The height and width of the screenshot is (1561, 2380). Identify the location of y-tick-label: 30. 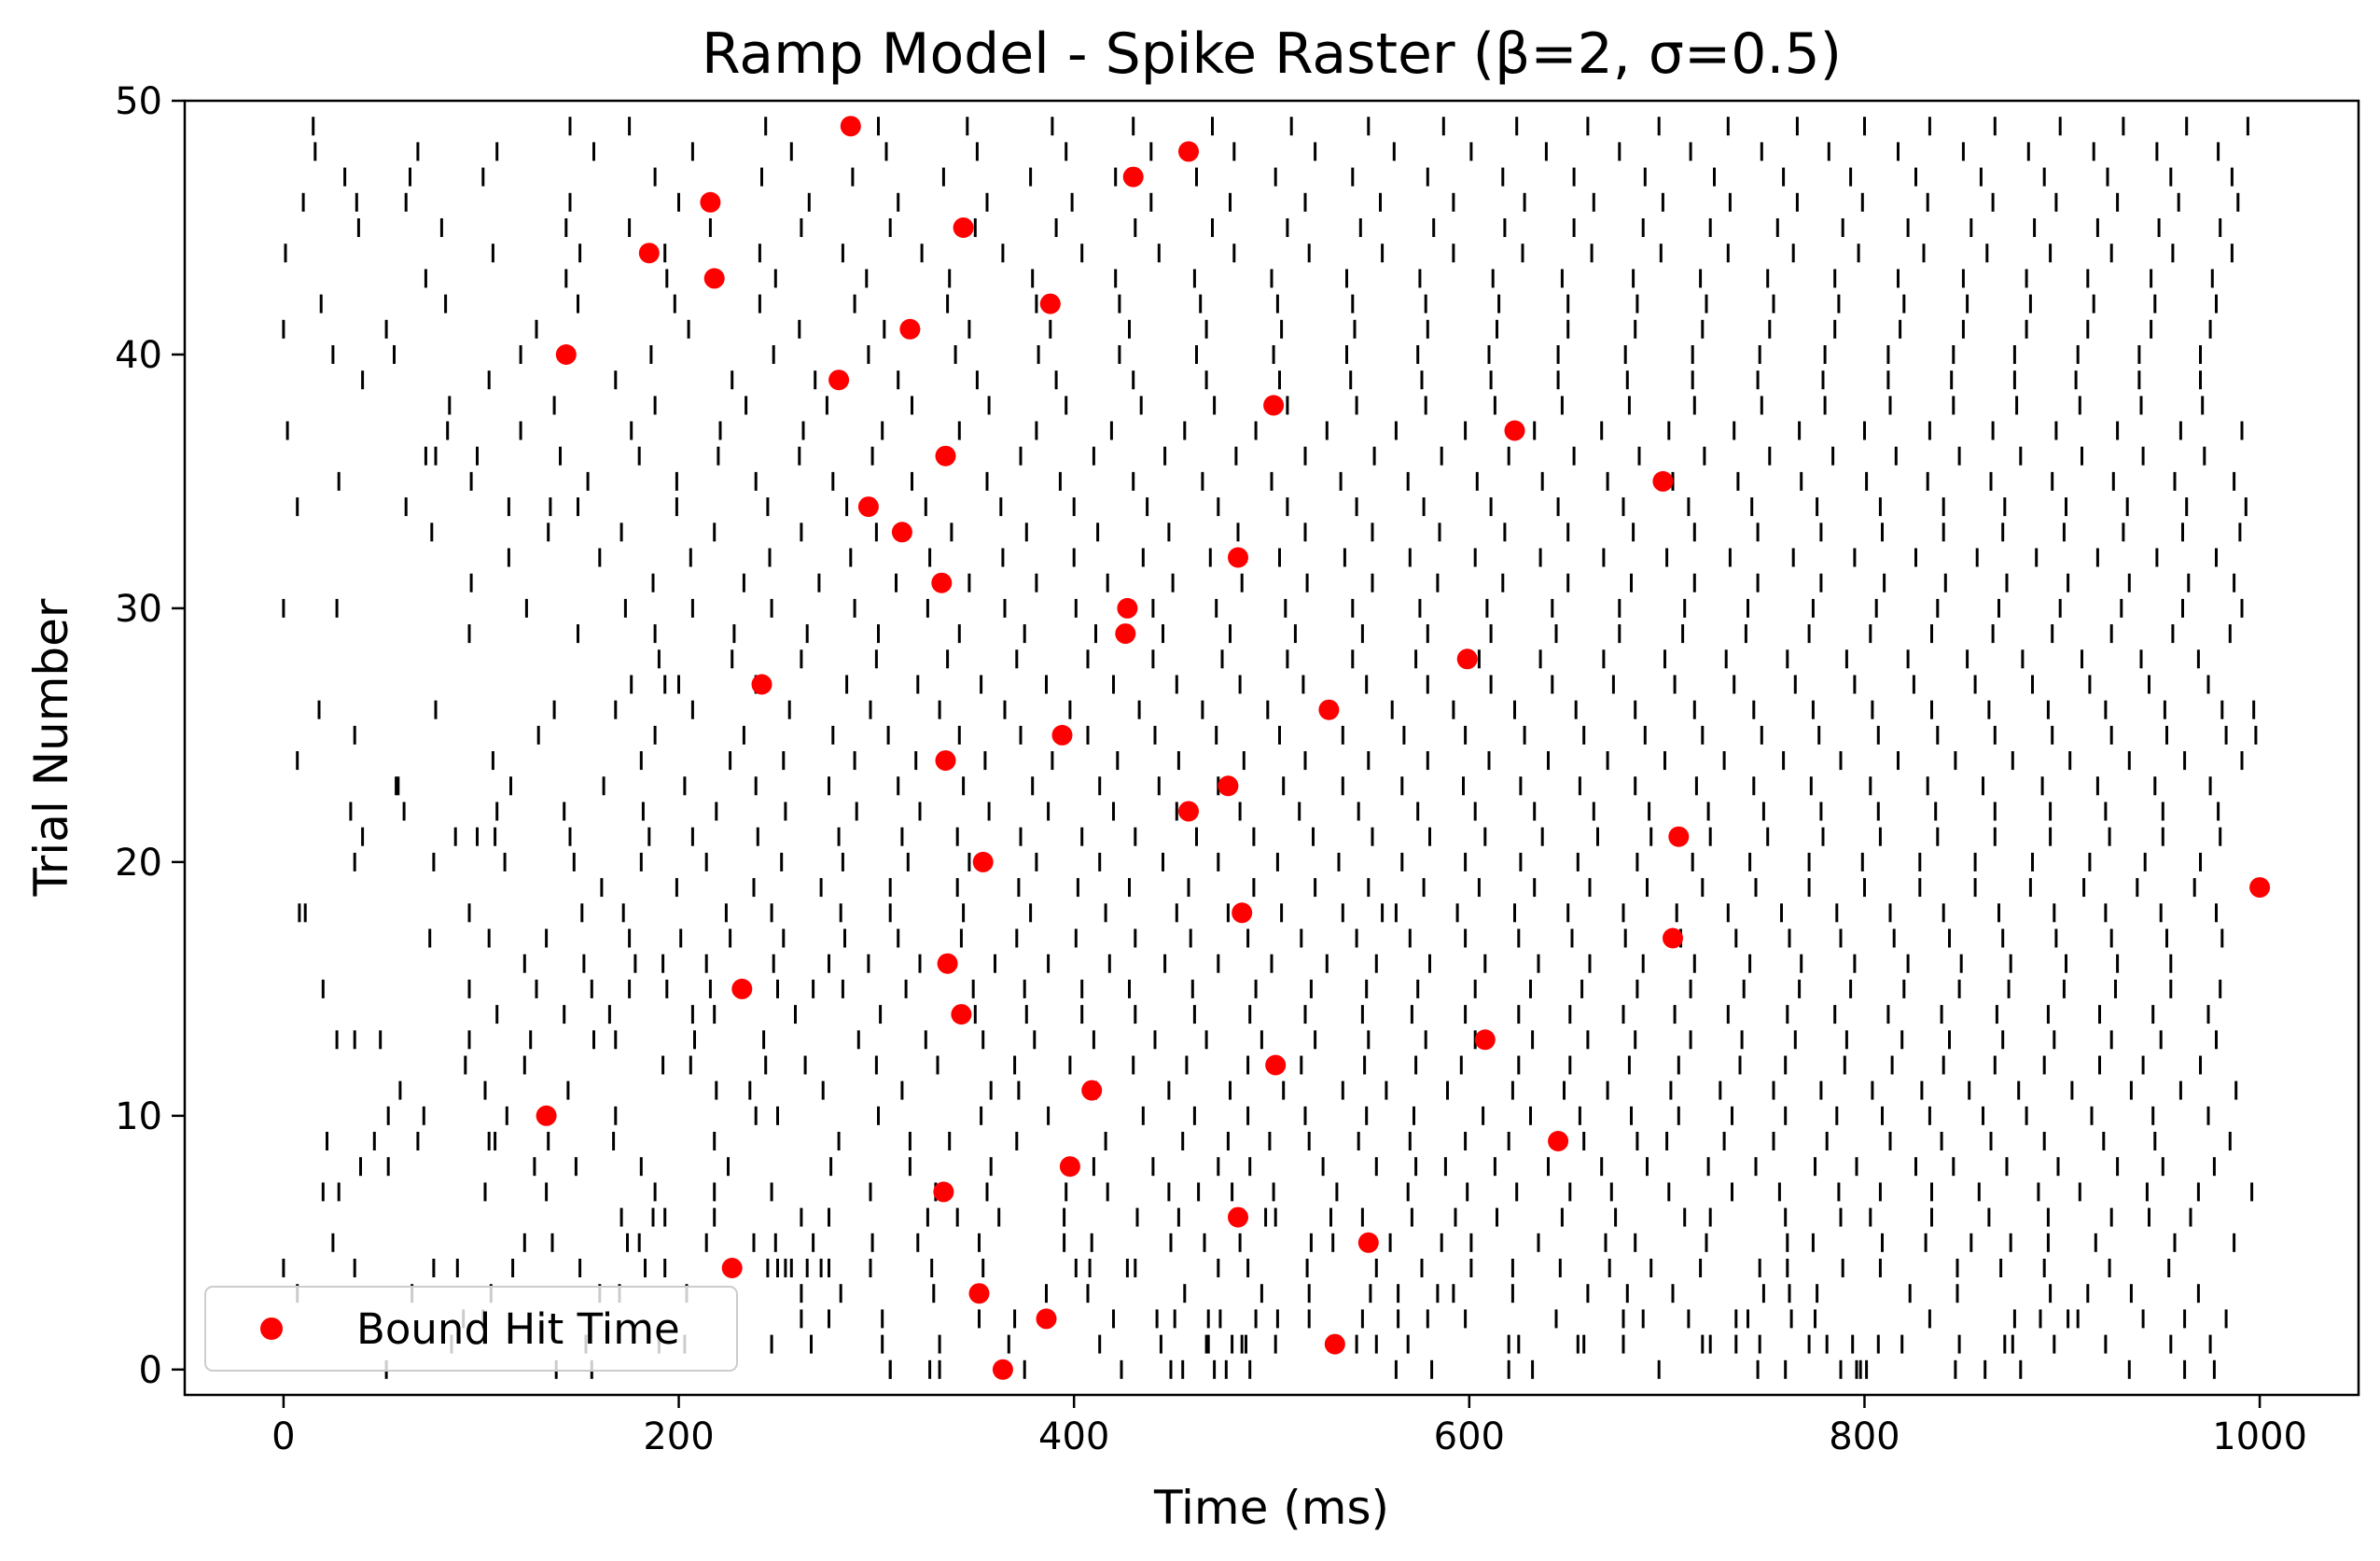
(138, 609).